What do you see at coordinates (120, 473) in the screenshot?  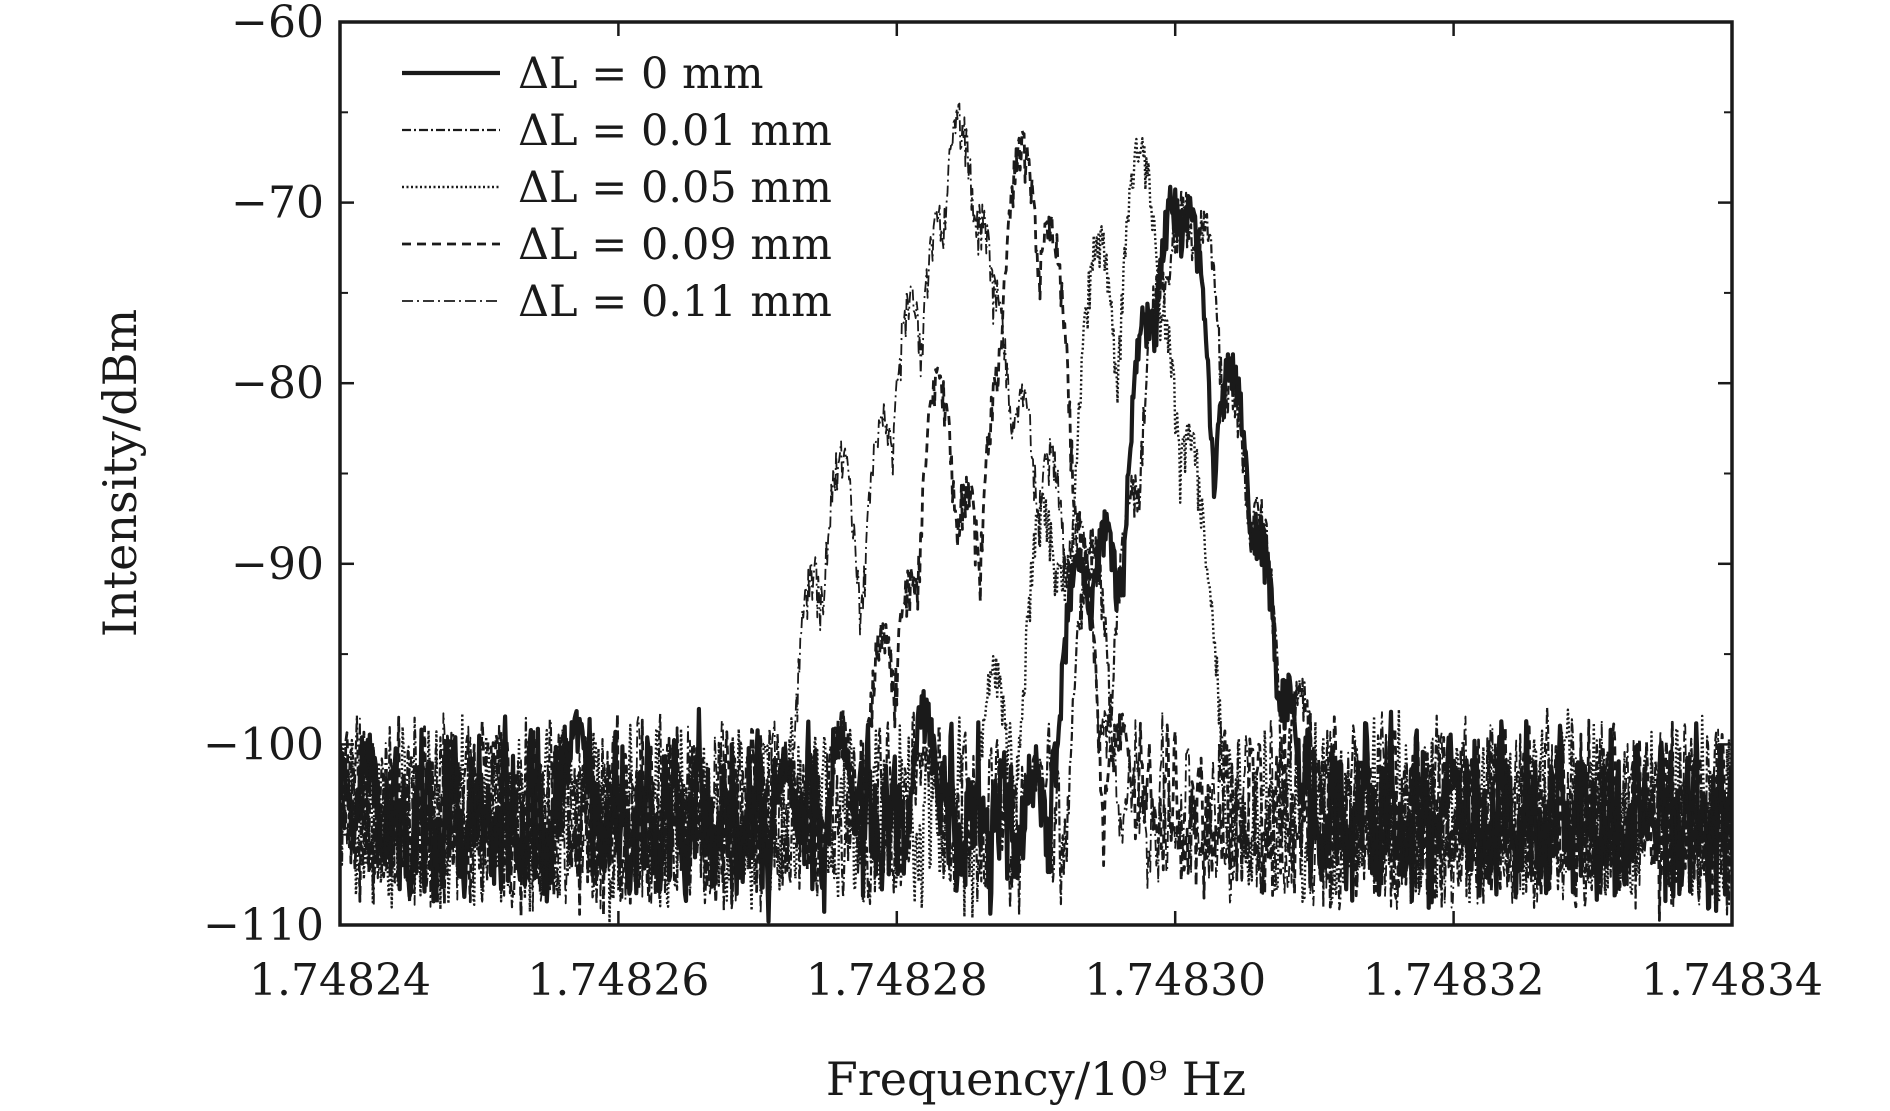 I see `y-axis-label: Intensity/dBm` at bounding box center [120, 473].